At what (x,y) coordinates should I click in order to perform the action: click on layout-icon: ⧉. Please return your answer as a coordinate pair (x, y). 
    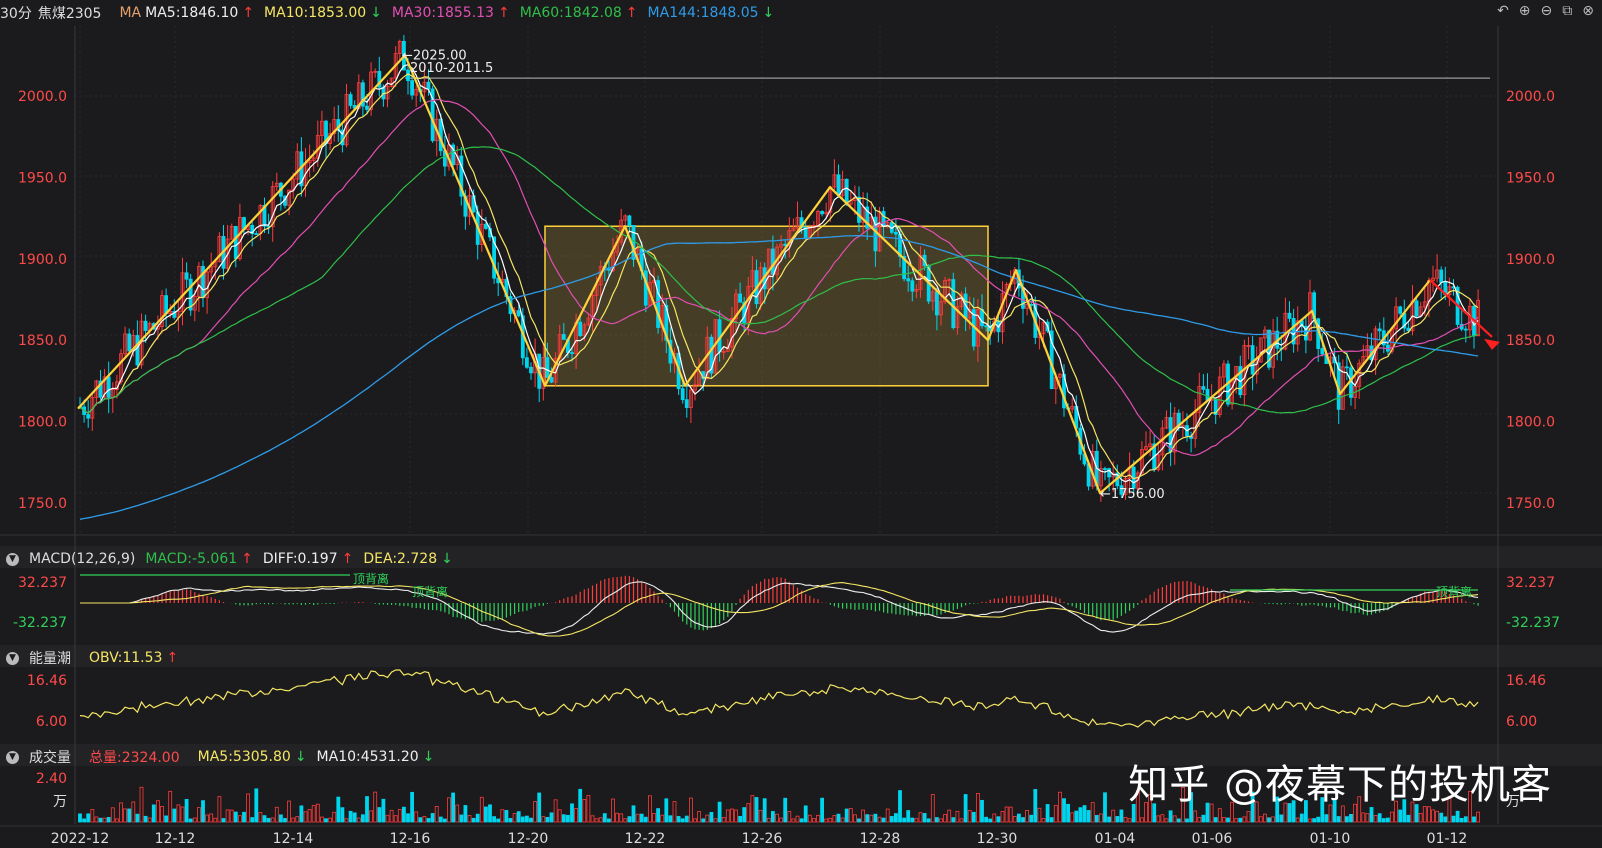
    Looking at the image, I should click on (1567, 11).